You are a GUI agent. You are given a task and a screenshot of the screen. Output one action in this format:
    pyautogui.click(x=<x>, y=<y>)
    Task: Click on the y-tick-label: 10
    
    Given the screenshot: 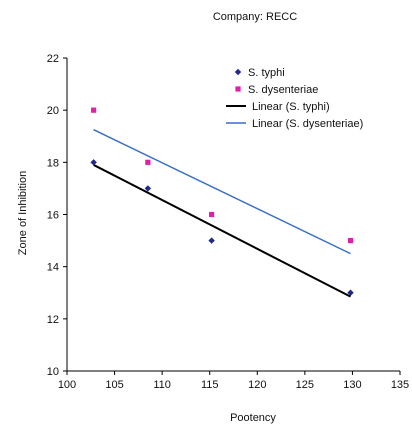 What is the action you would take?
    pyautogui.click(x=53, y=372)
    